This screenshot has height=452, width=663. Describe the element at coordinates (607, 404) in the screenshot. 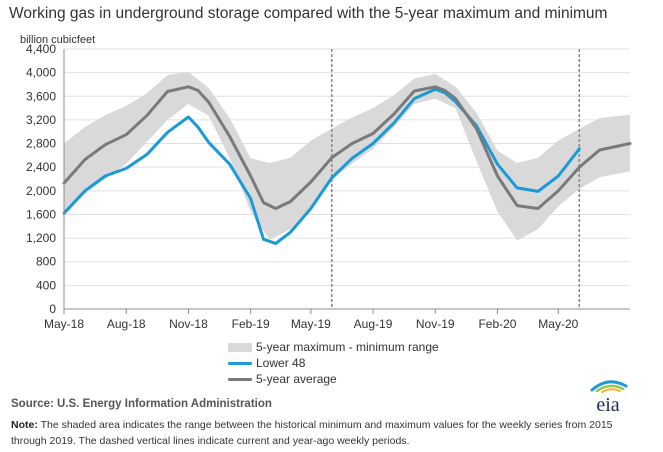

I see `eia-logo-text: eia` at that location.